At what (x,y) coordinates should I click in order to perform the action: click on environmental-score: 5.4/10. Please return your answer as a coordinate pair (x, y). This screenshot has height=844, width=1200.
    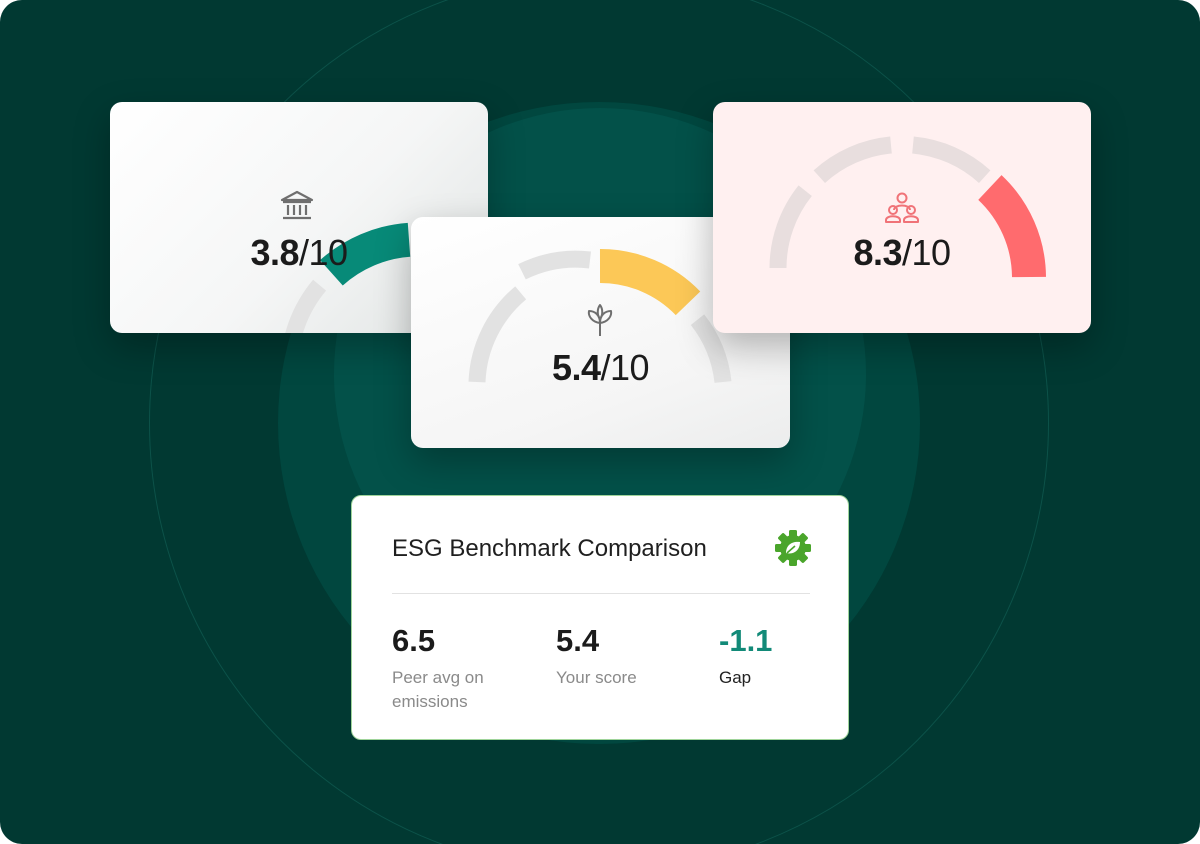
    Looking at the image, I should click on (600, 367).